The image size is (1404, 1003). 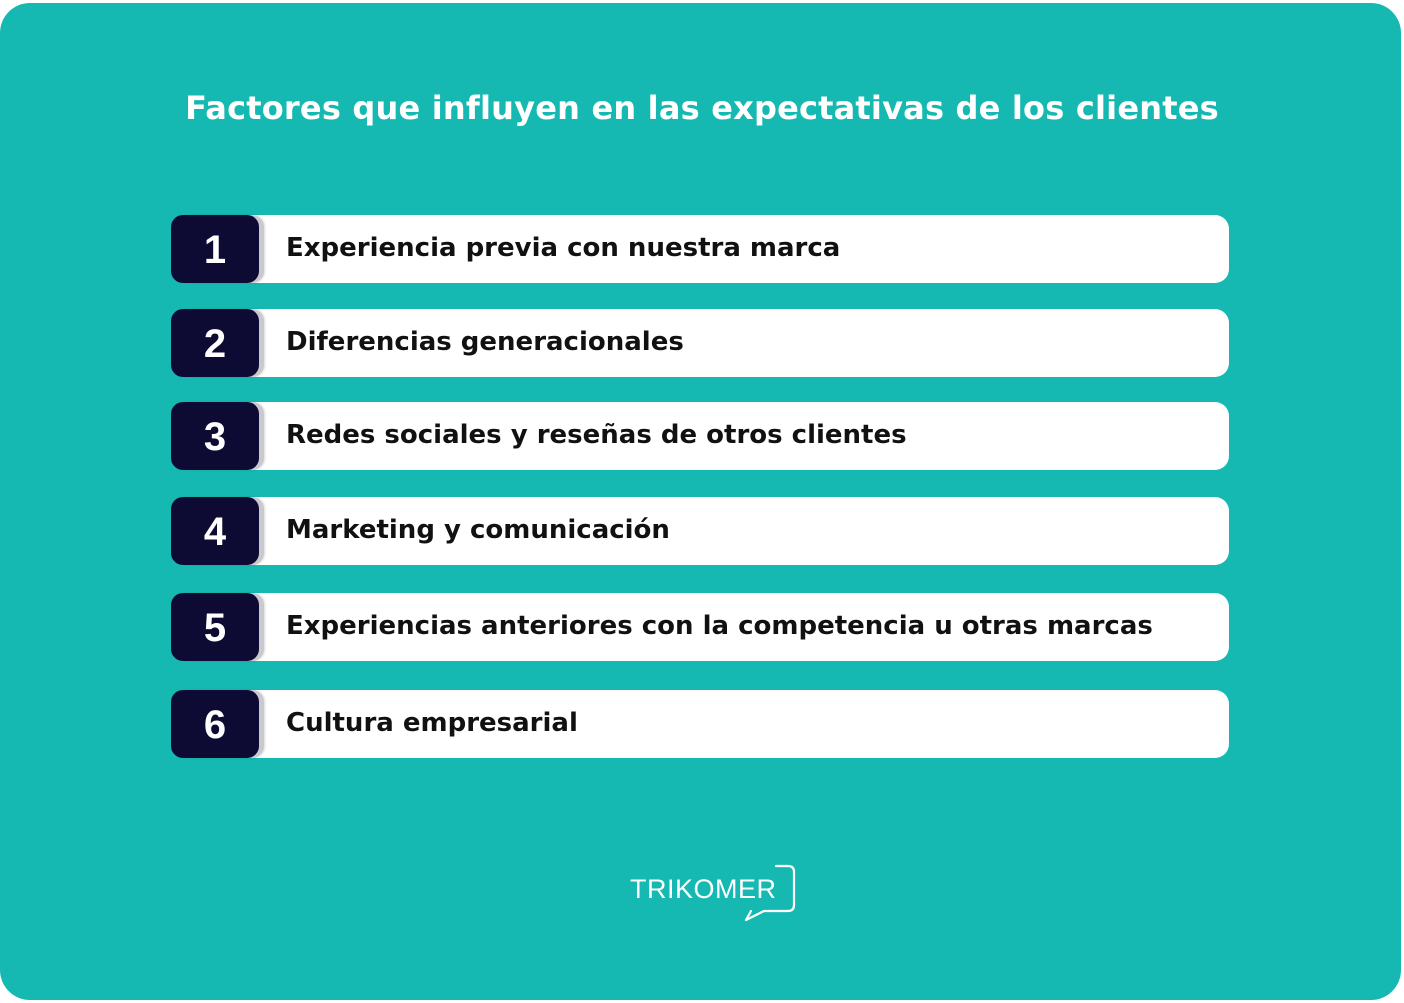 I want to click on brand-logo: TRIKOMER, so click(x=712, y=892).